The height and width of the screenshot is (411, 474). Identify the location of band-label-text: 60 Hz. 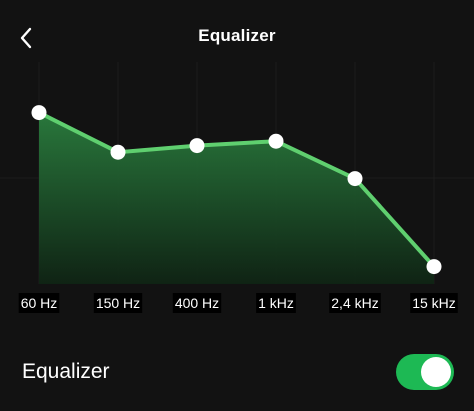
(39, 303).